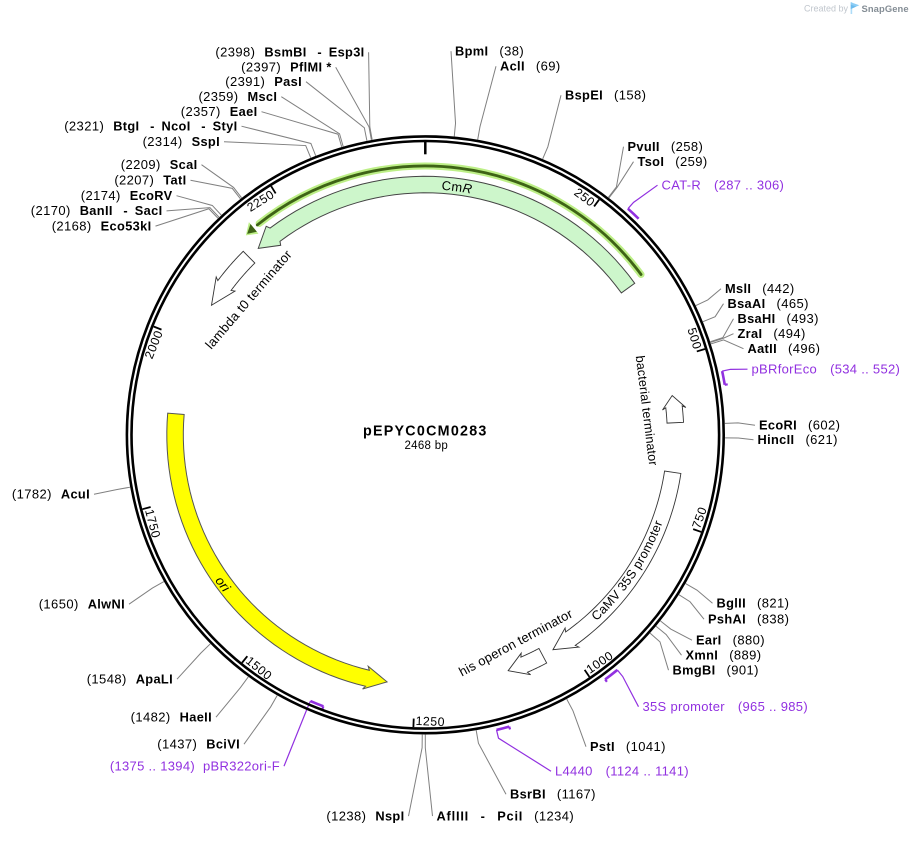  Describe the element at coordinates (150, 180) in the screenshot. I see `svg-text: (2207)TatI` at that location.